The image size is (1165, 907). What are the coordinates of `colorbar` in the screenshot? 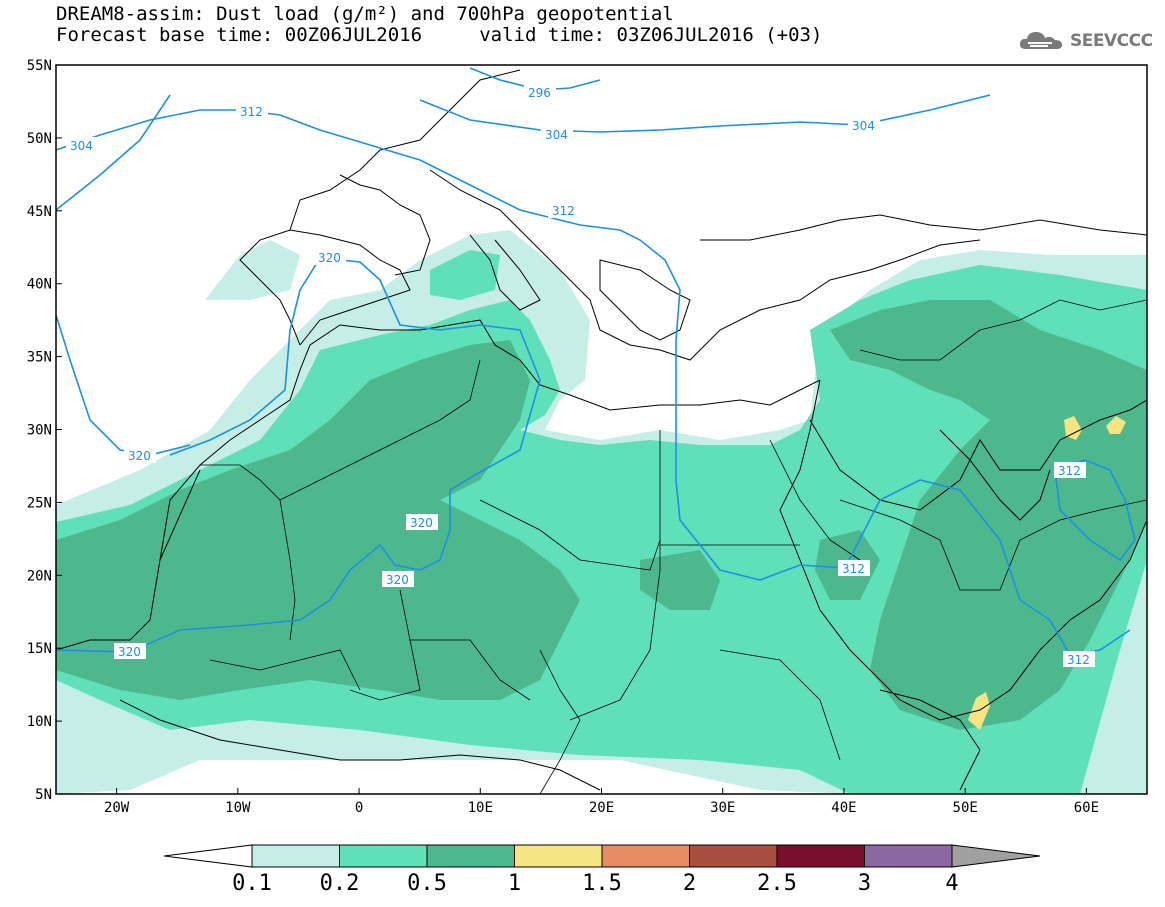 It's located at (602, 856).